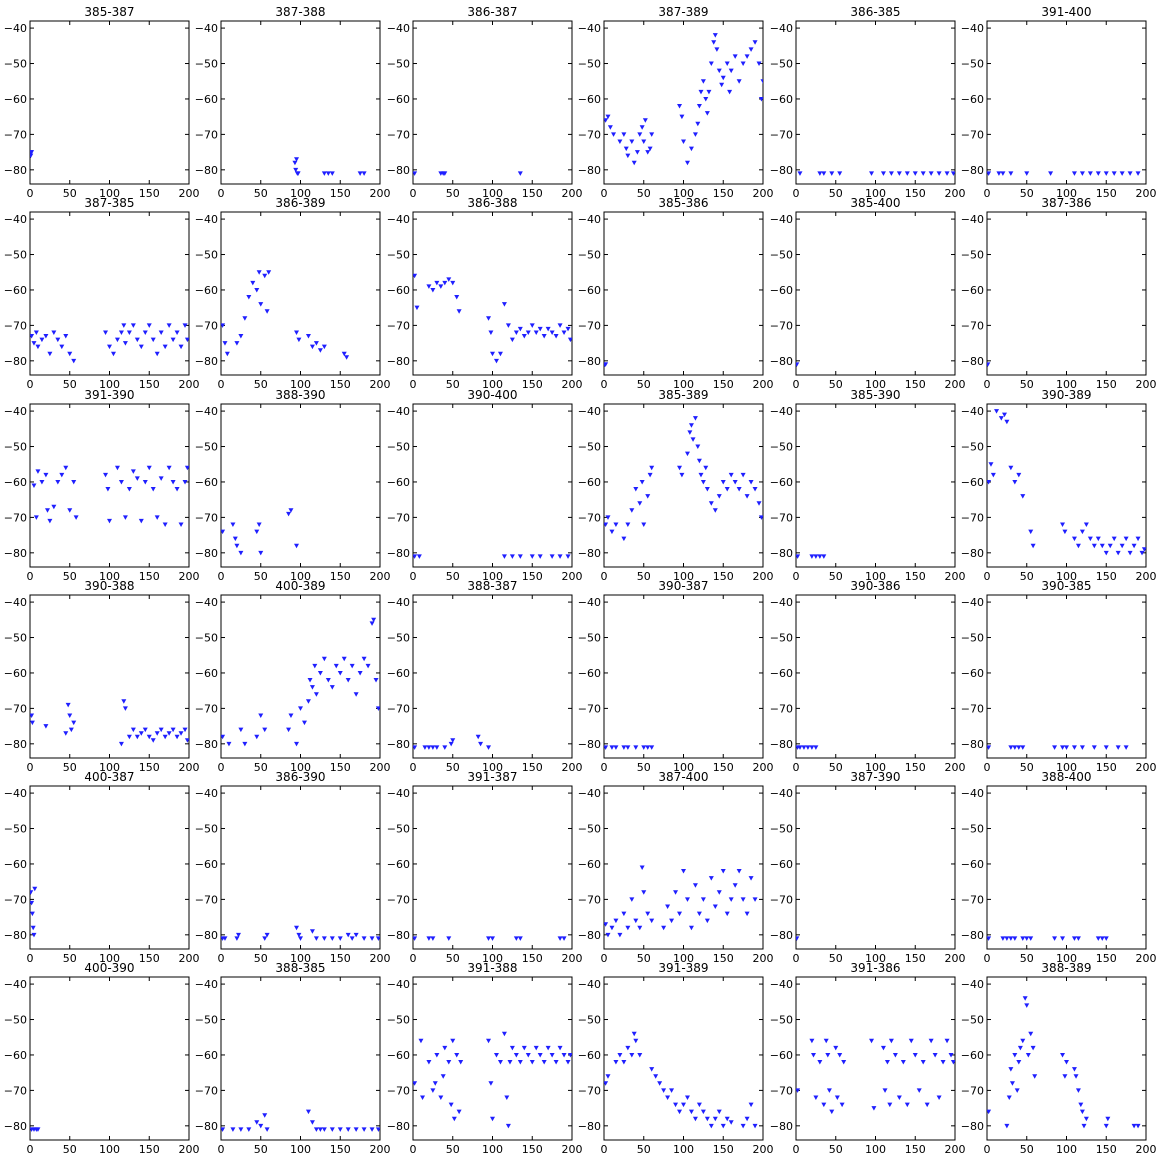 The width and height of the screenshot is (1162, 1156). Describe the element at coordinates (300, 777) in the screenshot. I see `panel-title: 386-390` at that location.